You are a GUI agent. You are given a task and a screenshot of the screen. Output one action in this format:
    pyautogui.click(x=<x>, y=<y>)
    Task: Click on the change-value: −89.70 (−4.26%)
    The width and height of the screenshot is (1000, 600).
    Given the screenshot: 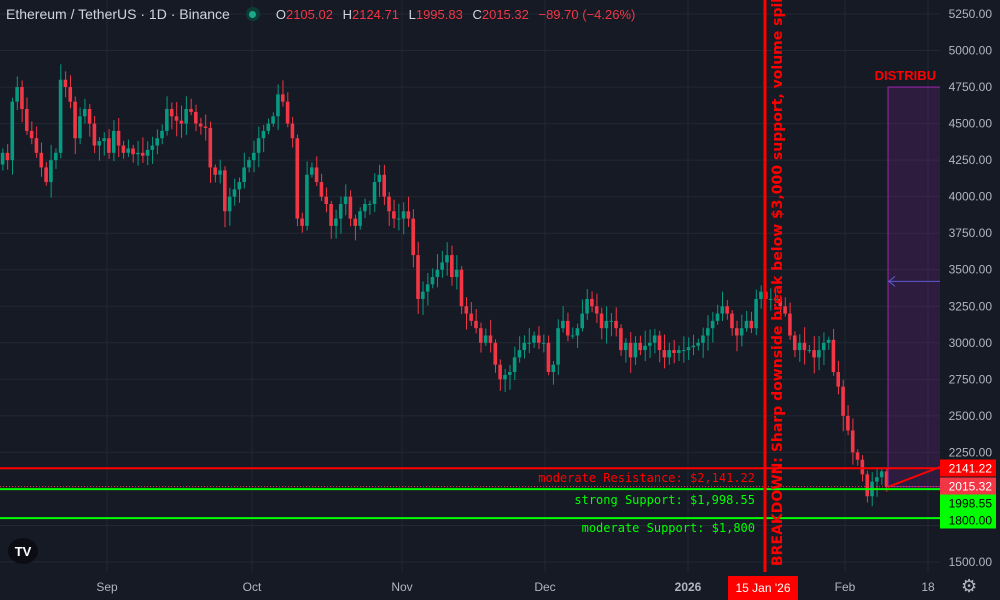 What is the action you would take?
    pyautogui.click(x=587, y=14)
    